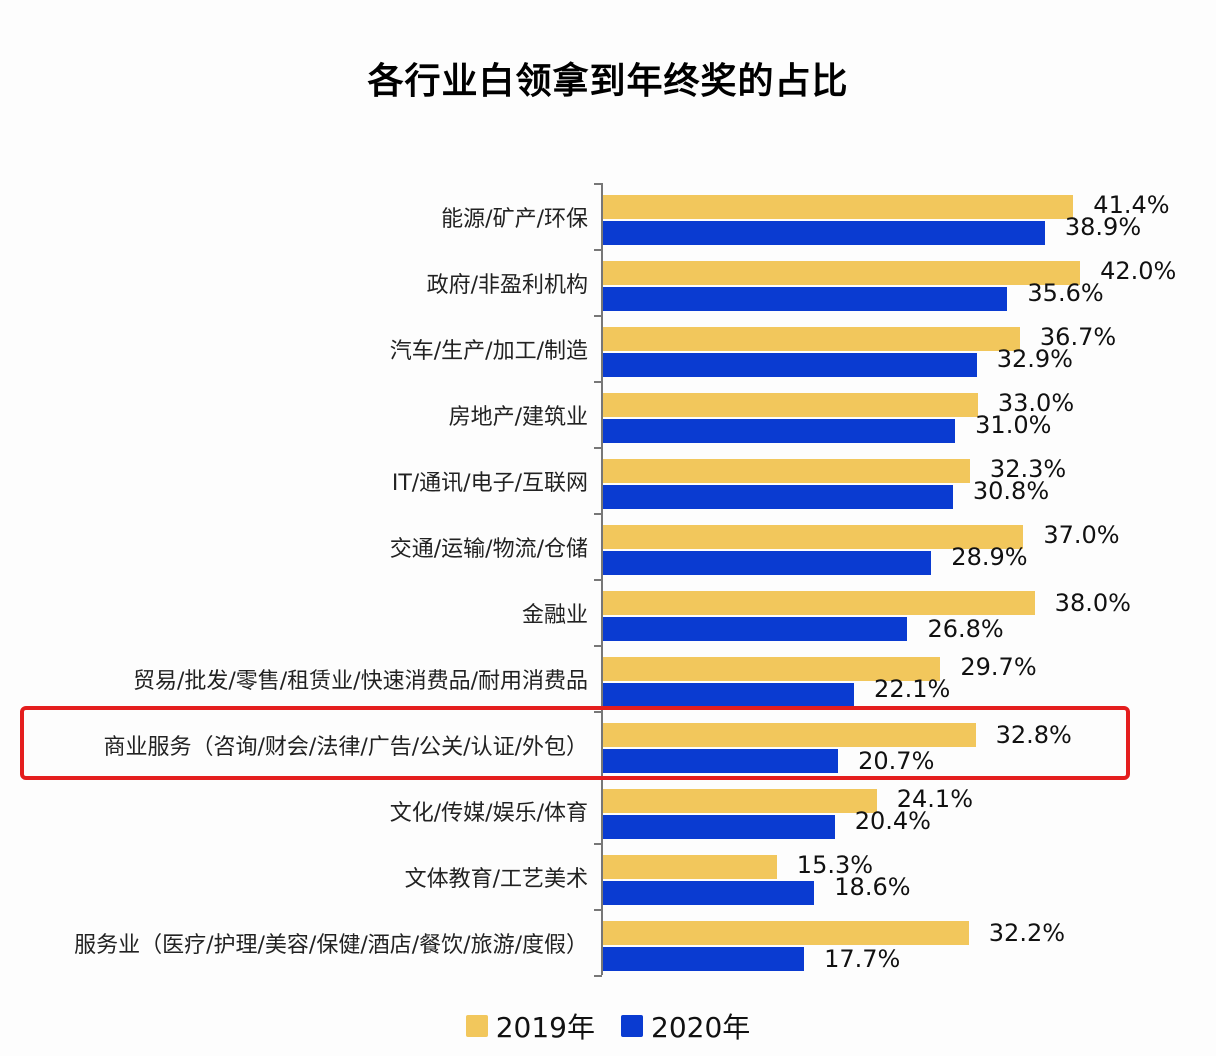  I want to click on value-label-2020: 20.4%, so click(892, 821).